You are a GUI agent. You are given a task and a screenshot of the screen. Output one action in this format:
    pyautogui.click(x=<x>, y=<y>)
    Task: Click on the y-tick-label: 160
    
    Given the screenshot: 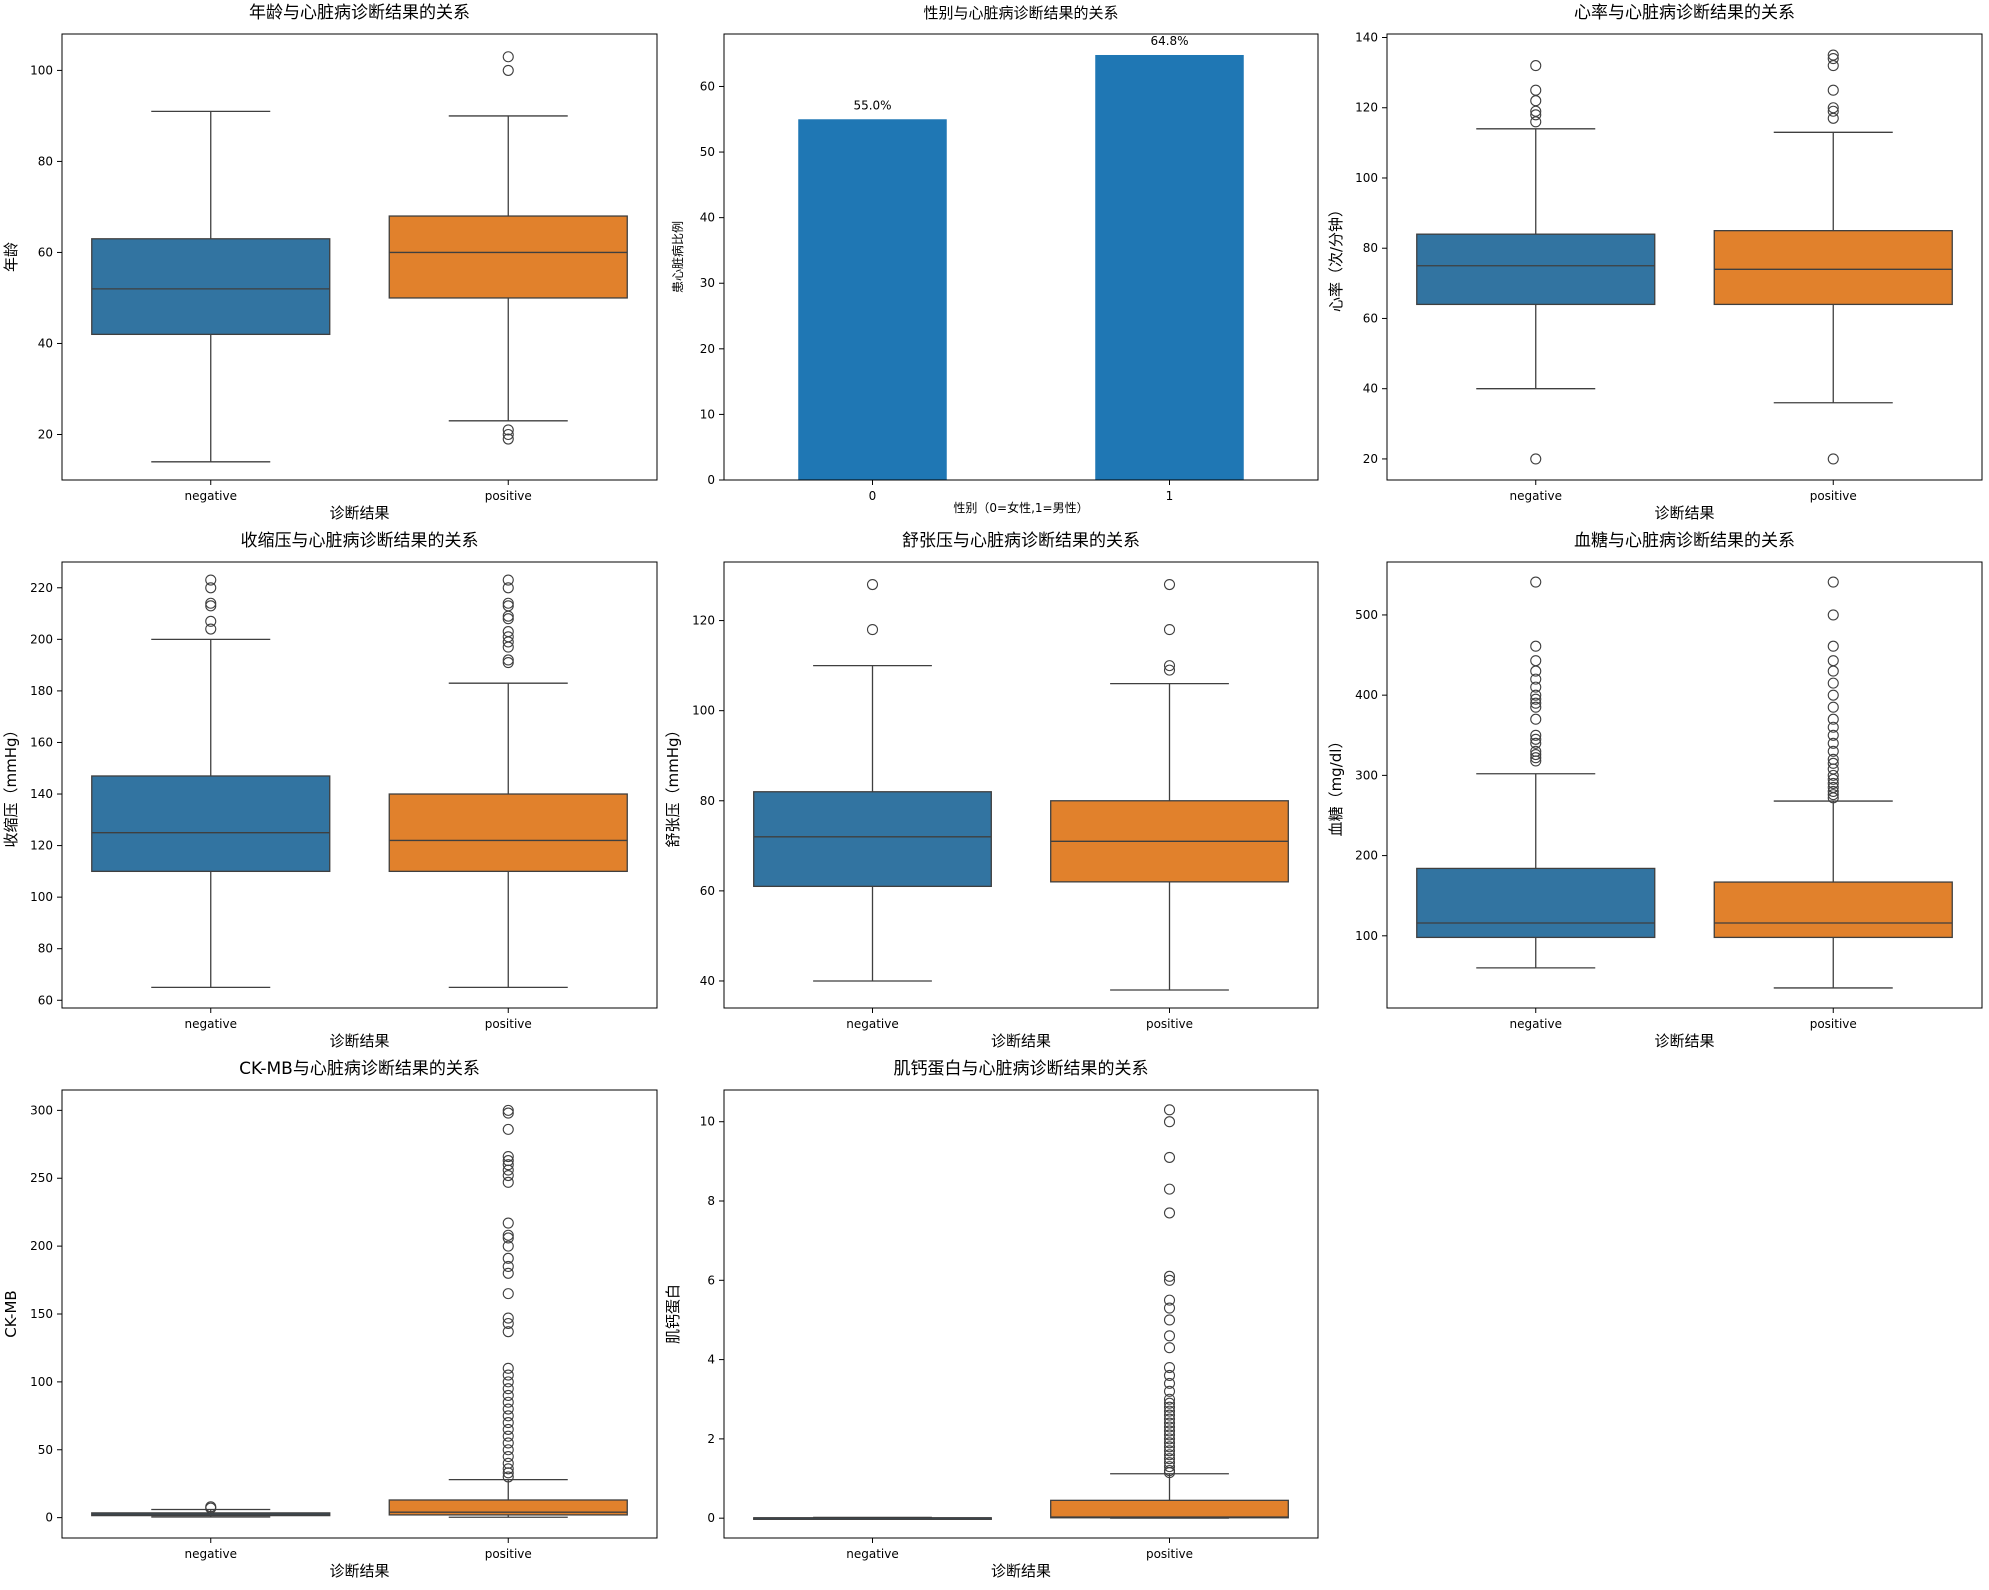 What is the action you would take?
    pyautogui.click(x=41, y=742)
    